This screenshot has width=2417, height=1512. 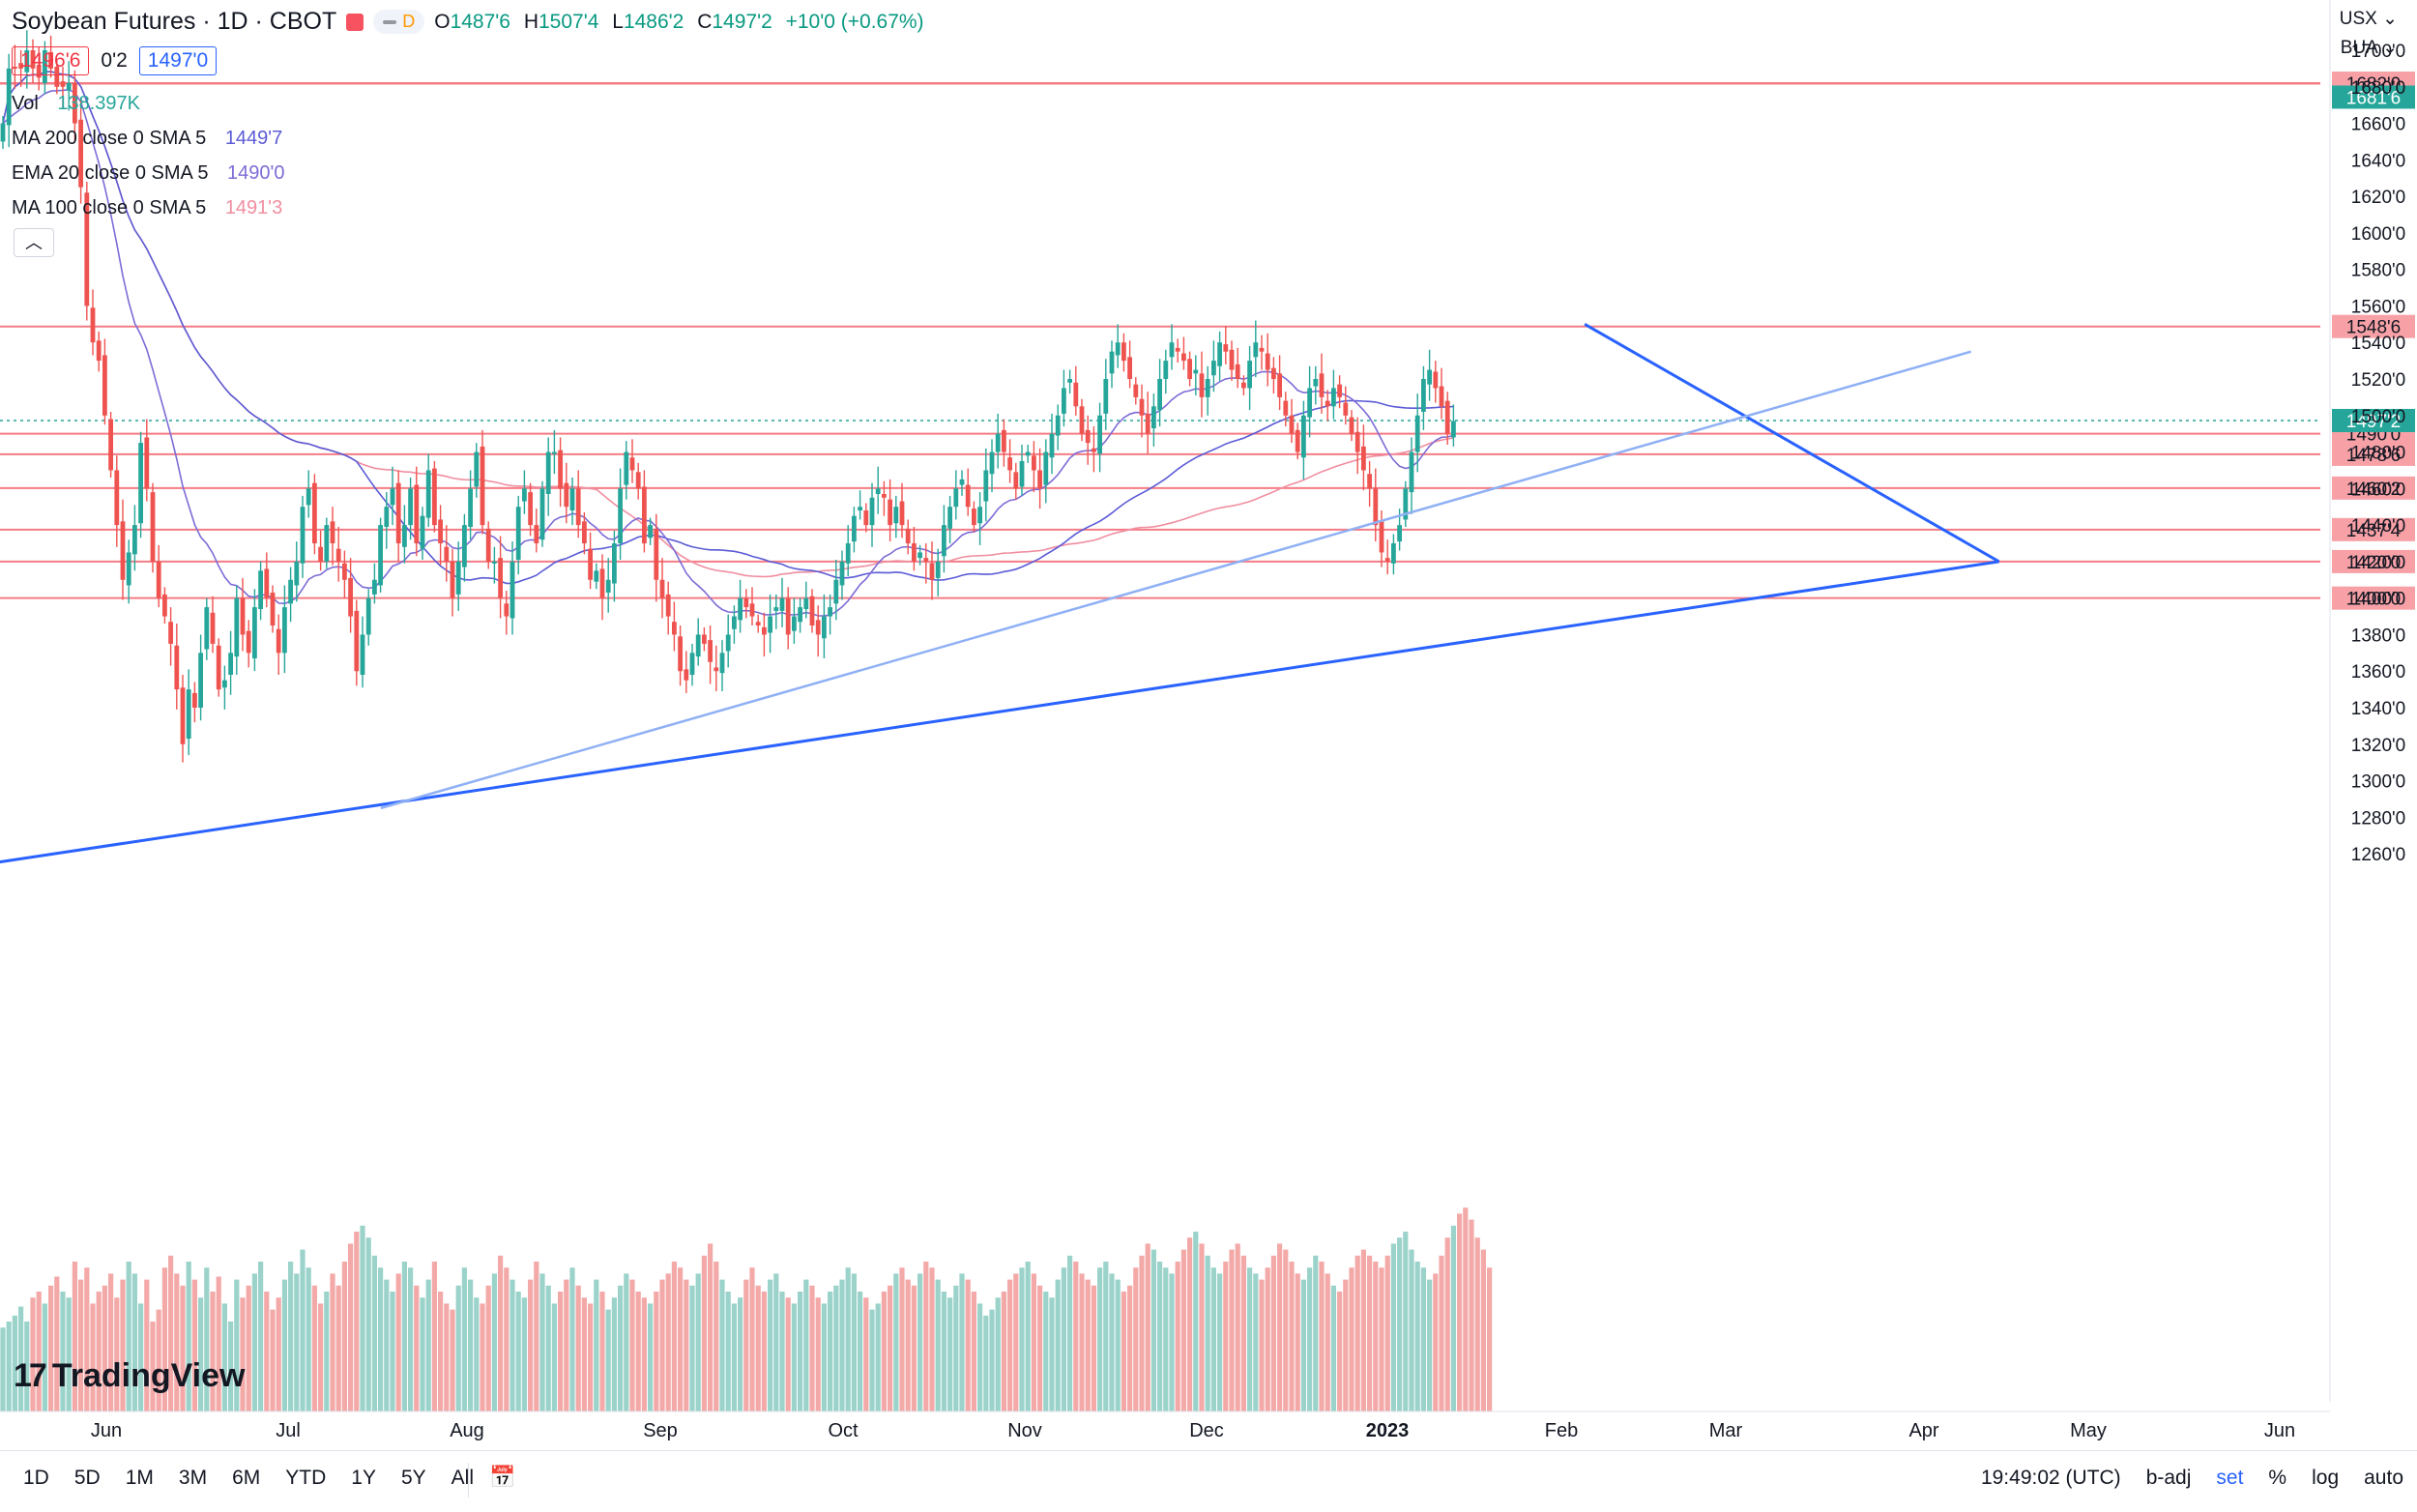 What do you see at coordinates (2373, 328) in the screenshot?
I see `price-level-text: 1548'6` at bounding box center [2373, 328].